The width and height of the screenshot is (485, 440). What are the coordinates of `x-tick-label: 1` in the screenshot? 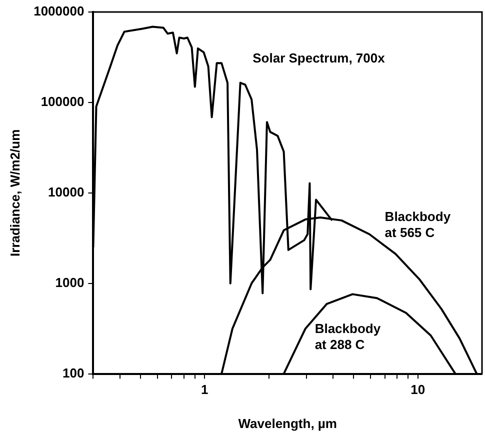 It's located at (204, 390).